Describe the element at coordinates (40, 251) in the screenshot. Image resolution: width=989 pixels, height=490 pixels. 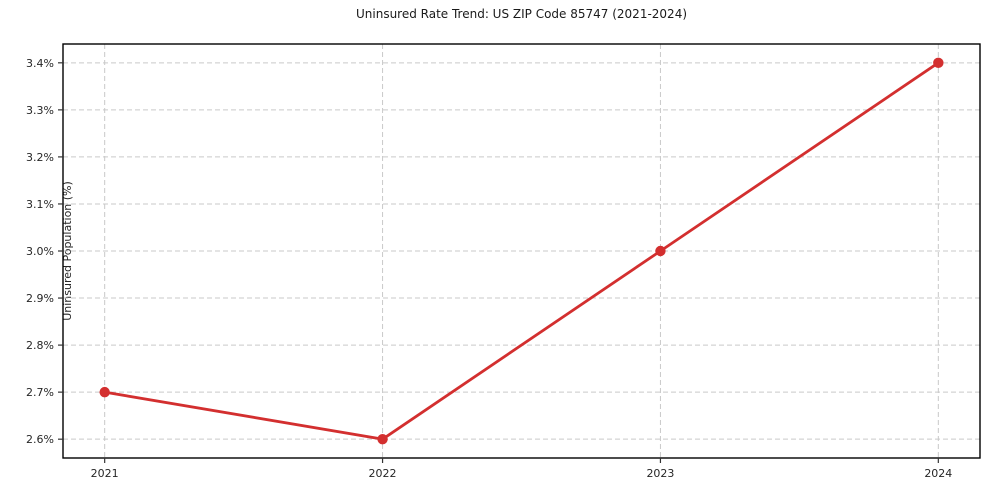
I see `y-tick-label: 3.0%` at that location.